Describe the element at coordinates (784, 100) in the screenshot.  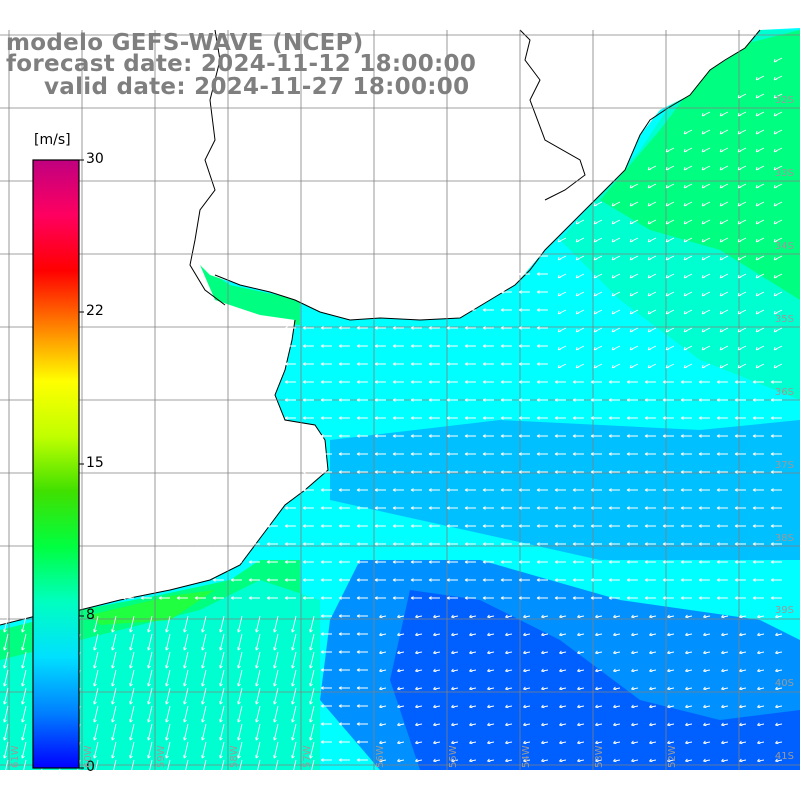
I see `lat-label-32s: 32S` at that location.